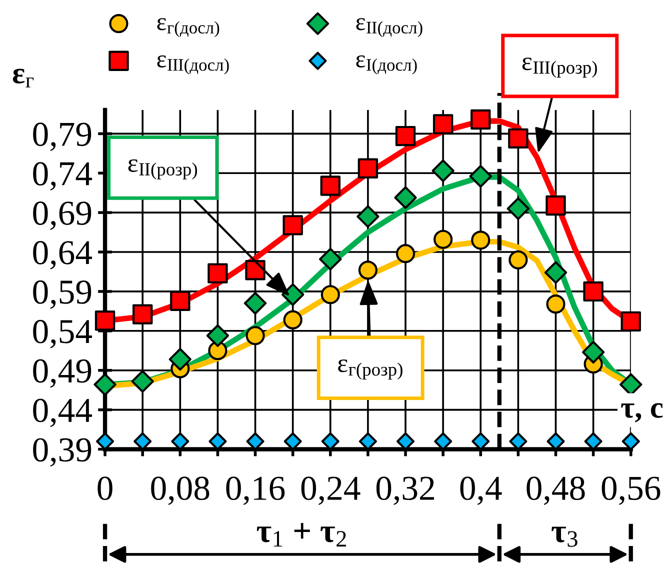 Image resolution: width=669 pixels, height=573 pixels. Describe the element at coordinates (62, 334) in the screenshot. I see `y-tick-label: 0,54` at that location.